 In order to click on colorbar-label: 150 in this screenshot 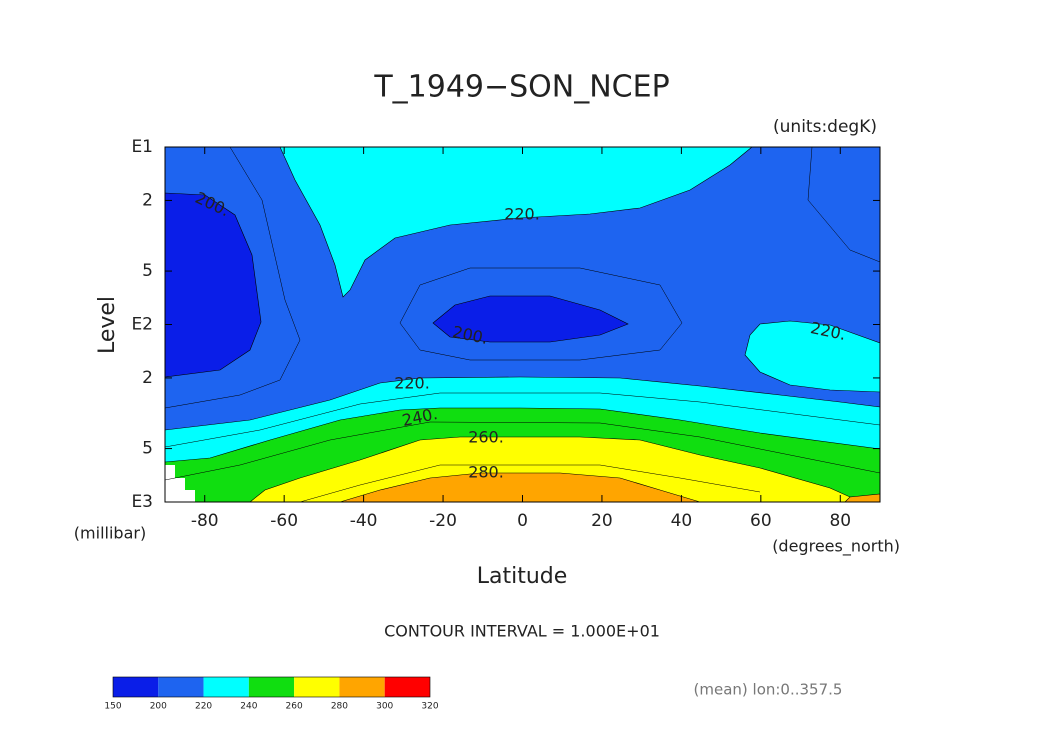, I will do `click(112, 707)`.